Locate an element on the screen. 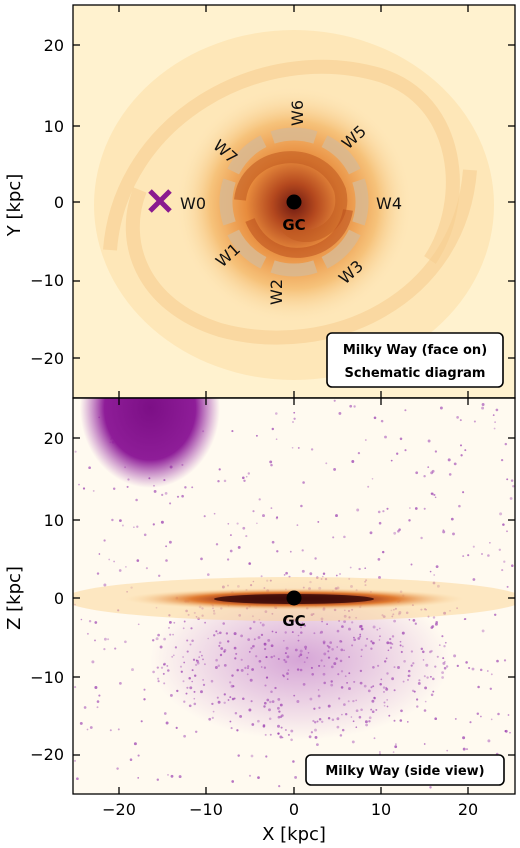 Image resolution: width=520 pixels, height=848 pixels. bottom-y-tick-label: 20 is located at coordinates (54, 438).